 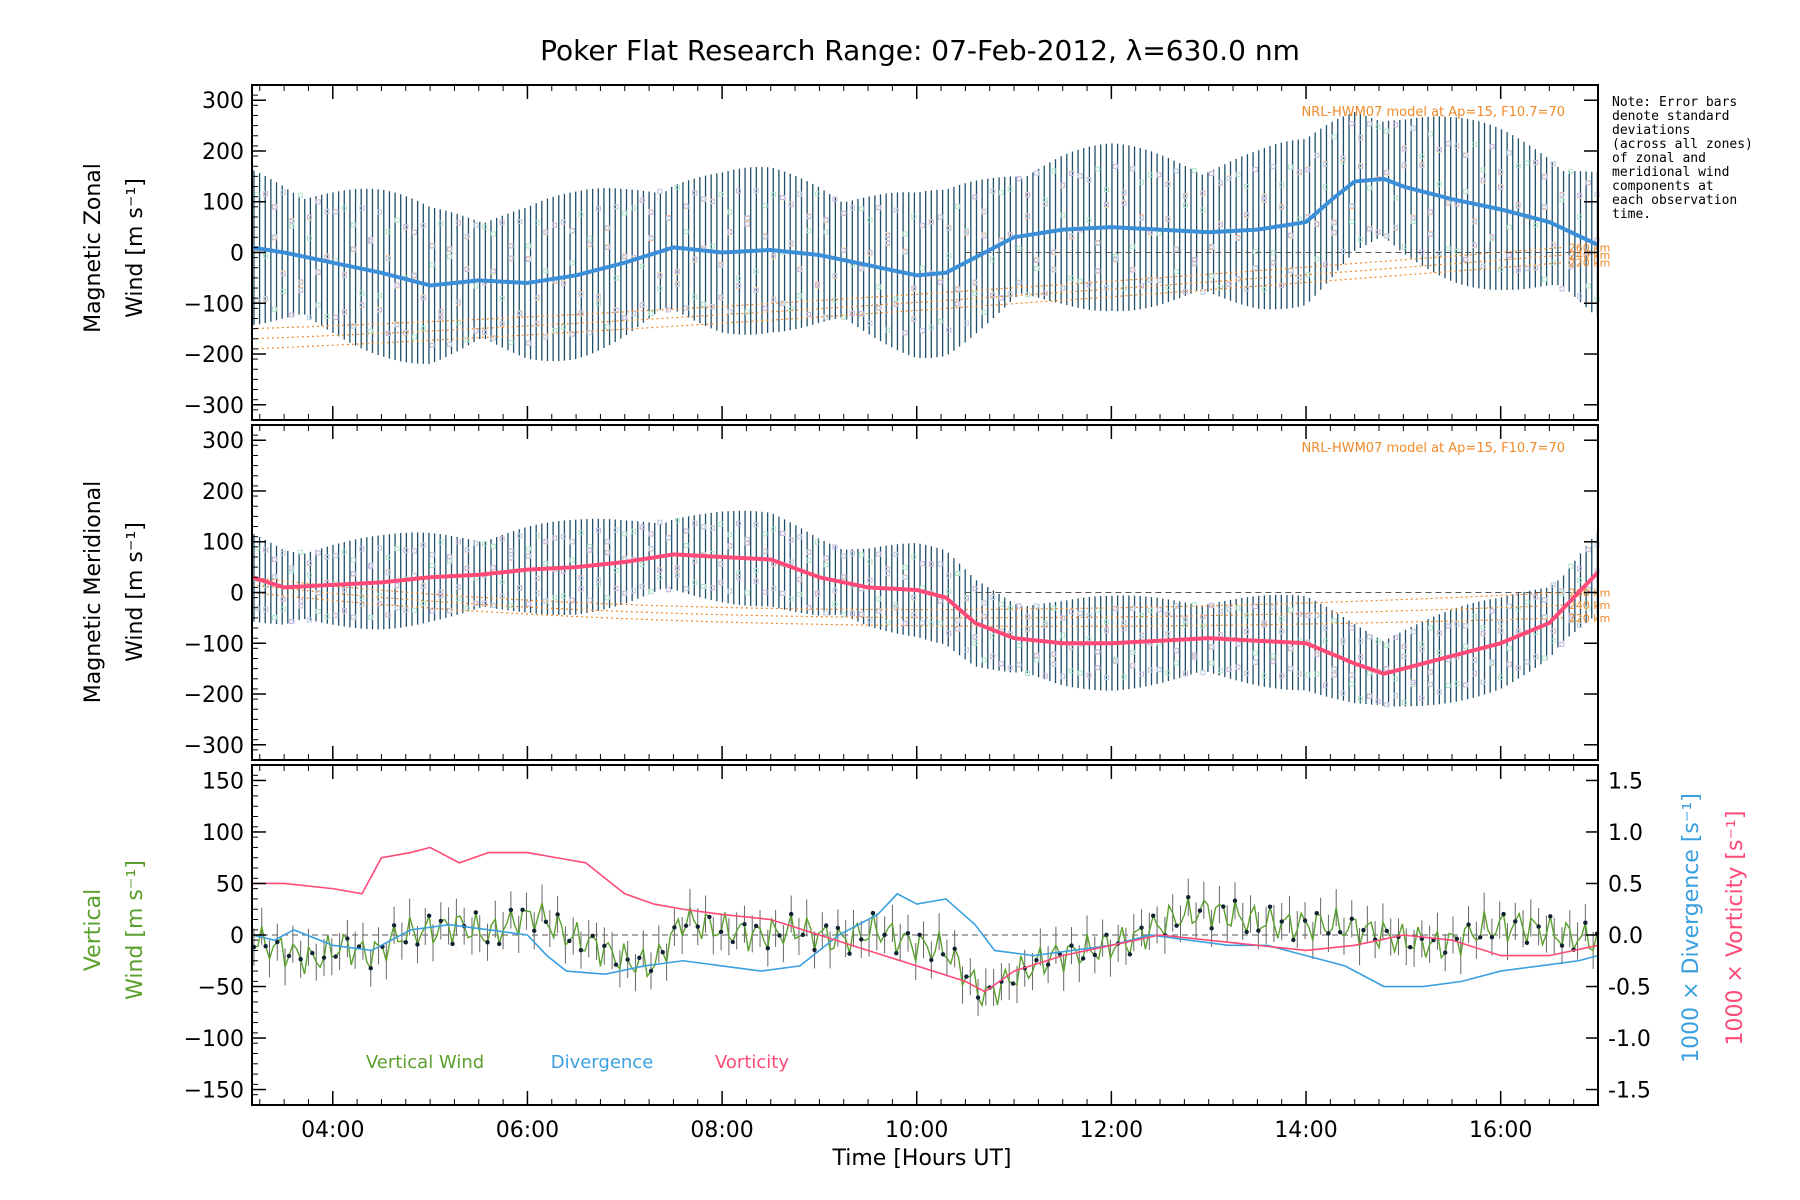 I want to click on model-curve-label: 220 km, so click(x=1590, y=618).